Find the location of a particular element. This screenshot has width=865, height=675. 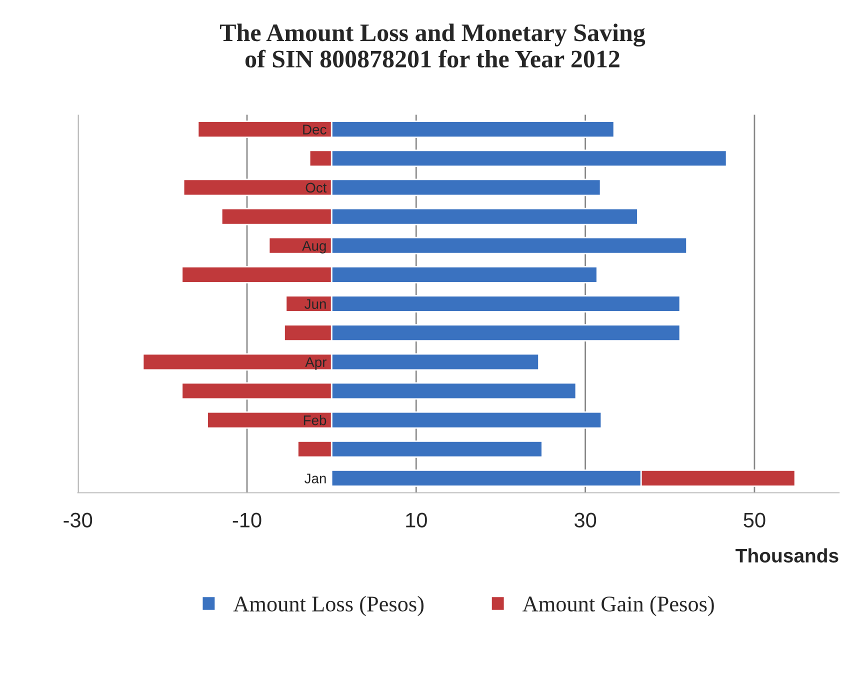

x-tick-label: -10 is located at coordinates (247, 520).